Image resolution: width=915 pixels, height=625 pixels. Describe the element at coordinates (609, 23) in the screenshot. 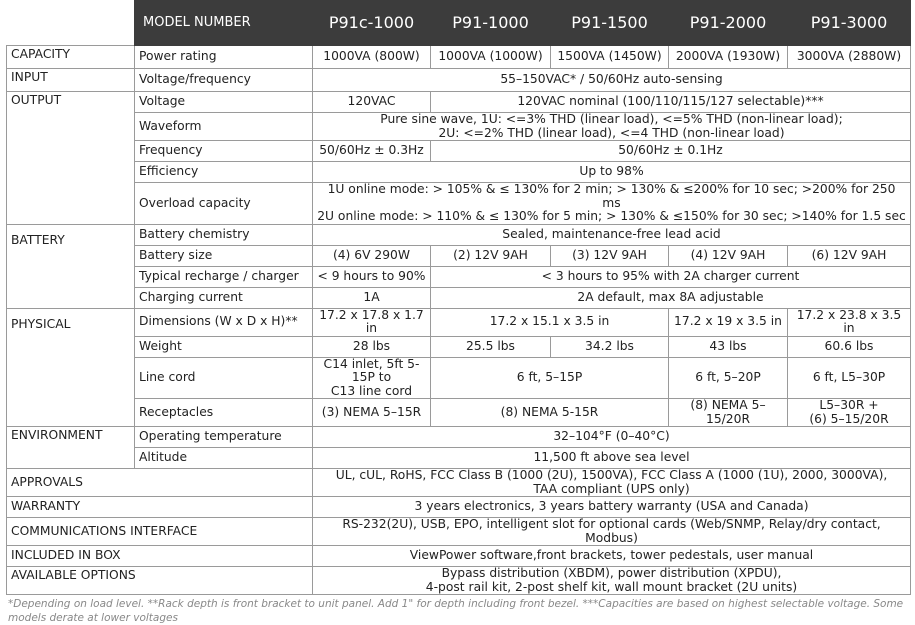

I see `model-heading: P91-1500` at that location.